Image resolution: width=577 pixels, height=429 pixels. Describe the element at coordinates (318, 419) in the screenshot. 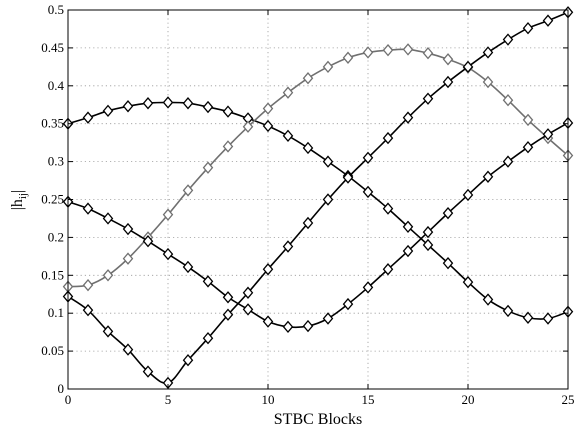

I see `x-axis-label: STBC Blocks` at that location.